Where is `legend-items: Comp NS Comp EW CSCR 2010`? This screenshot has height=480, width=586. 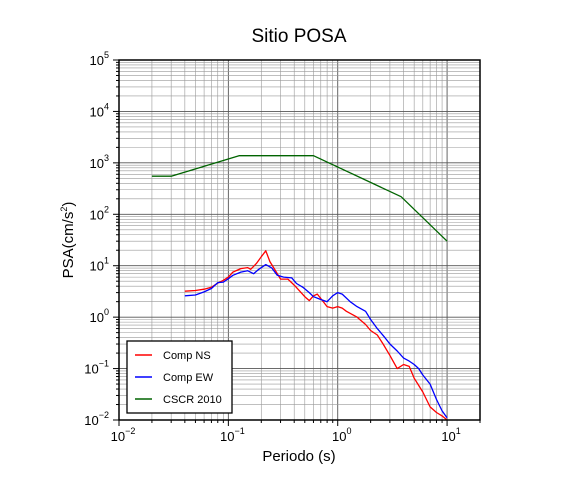 legend-items: Comp NS Comp EW CSCR 2010 is located at coordinates (178, 378).